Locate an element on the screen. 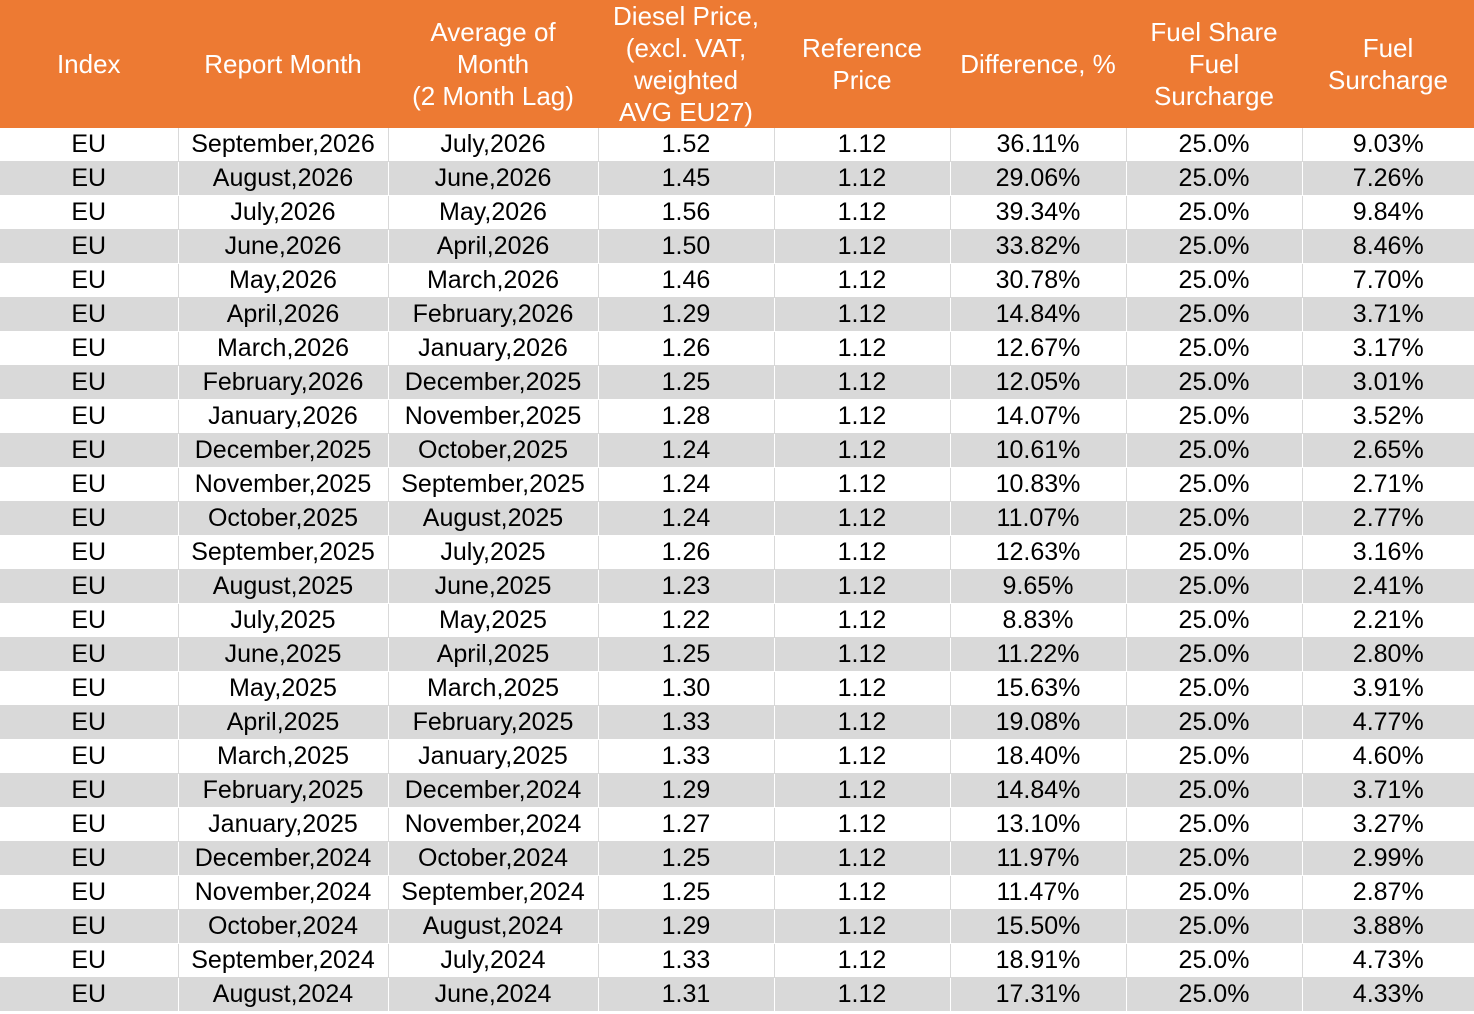 Image resolution: width=1474 pixels, height=1014 pixels. cell-average-of-month: April,2026 is located at coordinates (493, 246).